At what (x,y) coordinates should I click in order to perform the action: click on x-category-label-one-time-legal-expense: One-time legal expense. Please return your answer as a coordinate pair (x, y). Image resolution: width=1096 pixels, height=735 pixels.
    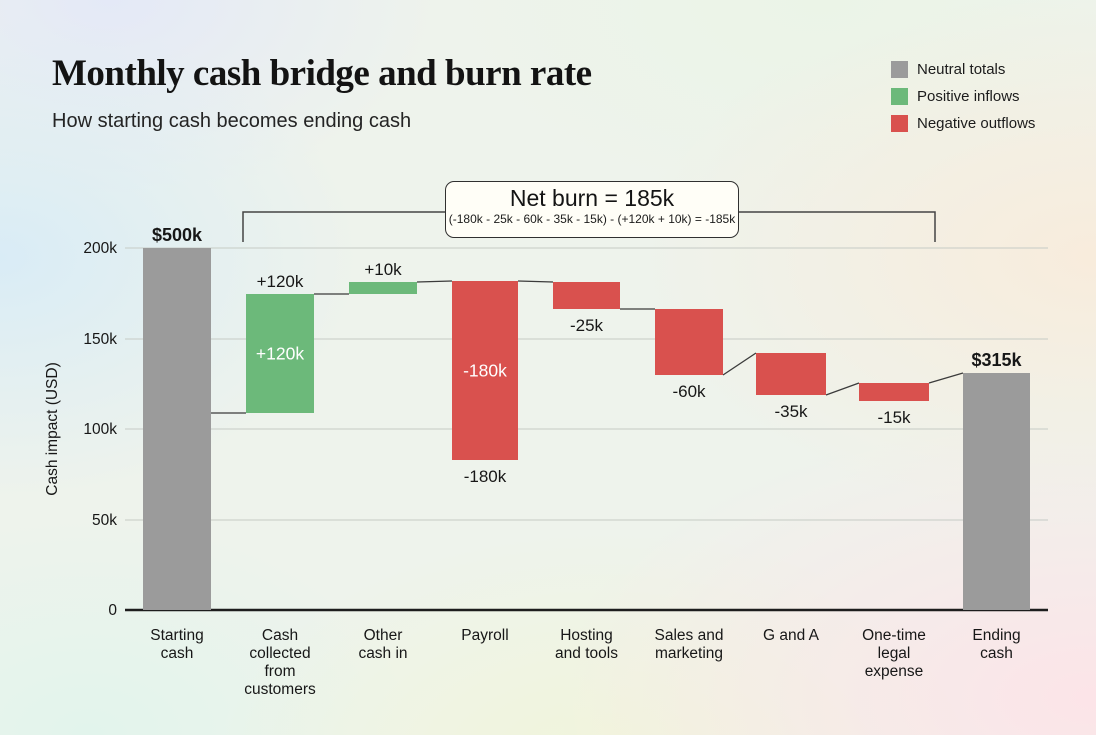
    Looking at the image, I should click on (894, 653).